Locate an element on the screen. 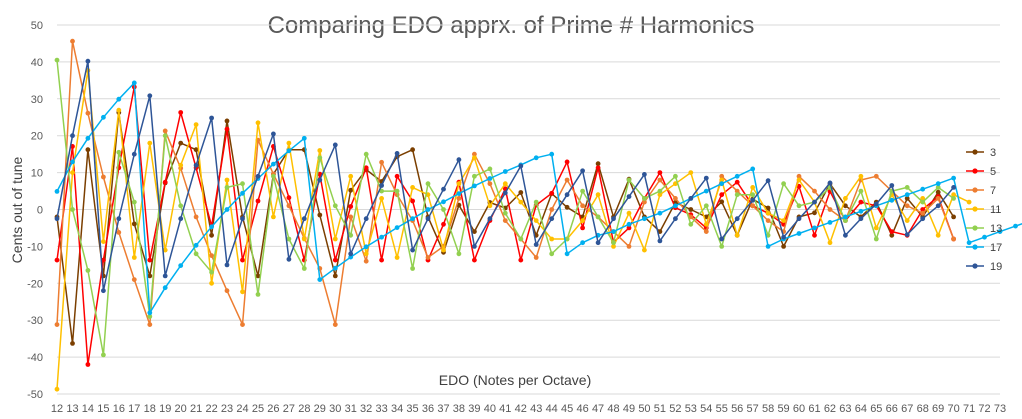 The width and height of the screenshot is (1022, 419). y-tick-label: -20 is located at coordinates (35, 284).